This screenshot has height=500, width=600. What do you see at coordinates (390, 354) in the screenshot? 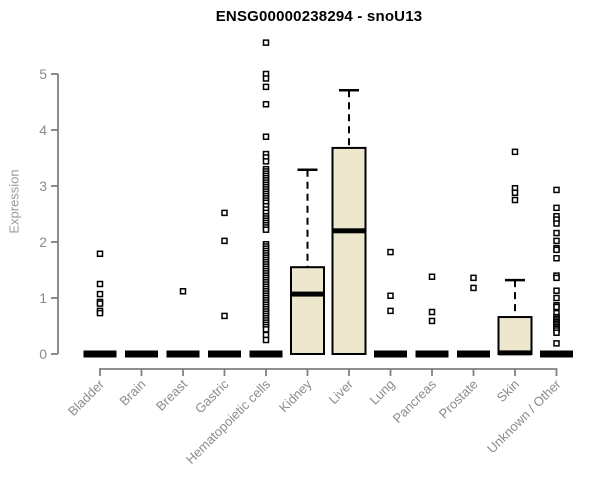
I see `collapsed-box-lung` at bounding box center [390, 354].